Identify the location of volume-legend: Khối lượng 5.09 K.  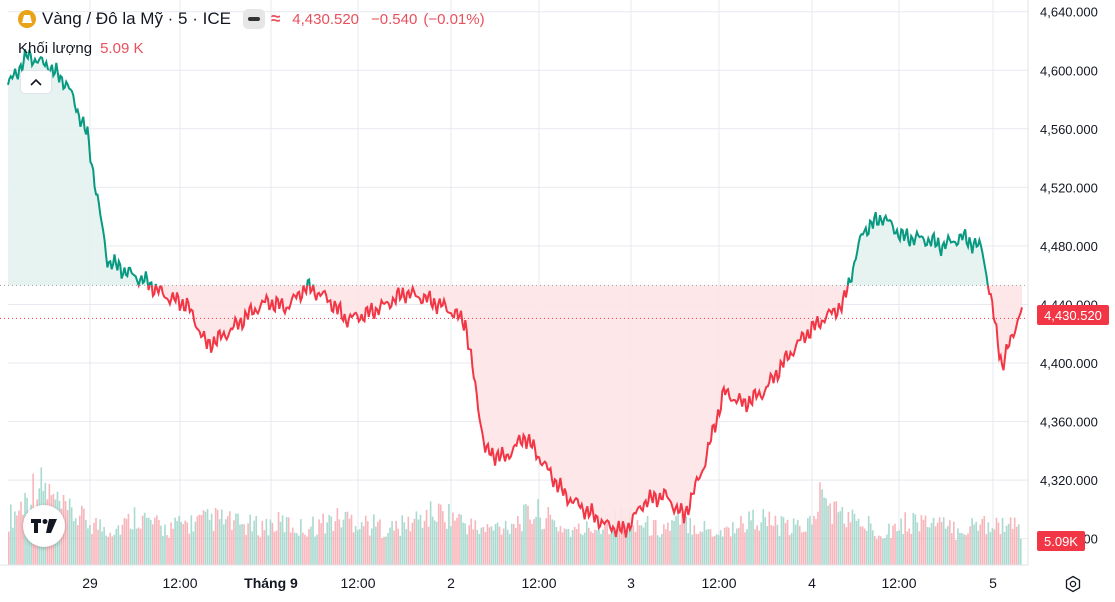
(80, 48).